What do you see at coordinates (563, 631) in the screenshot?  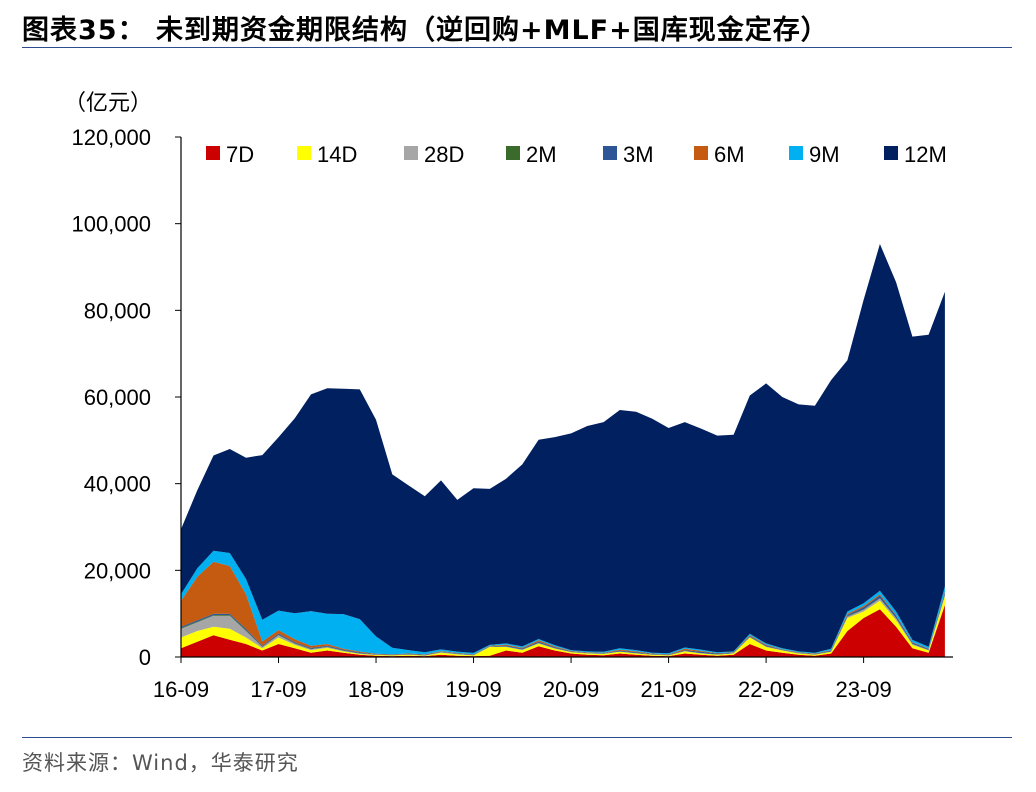 I see `area-7d` at bounding box center [563, 631].